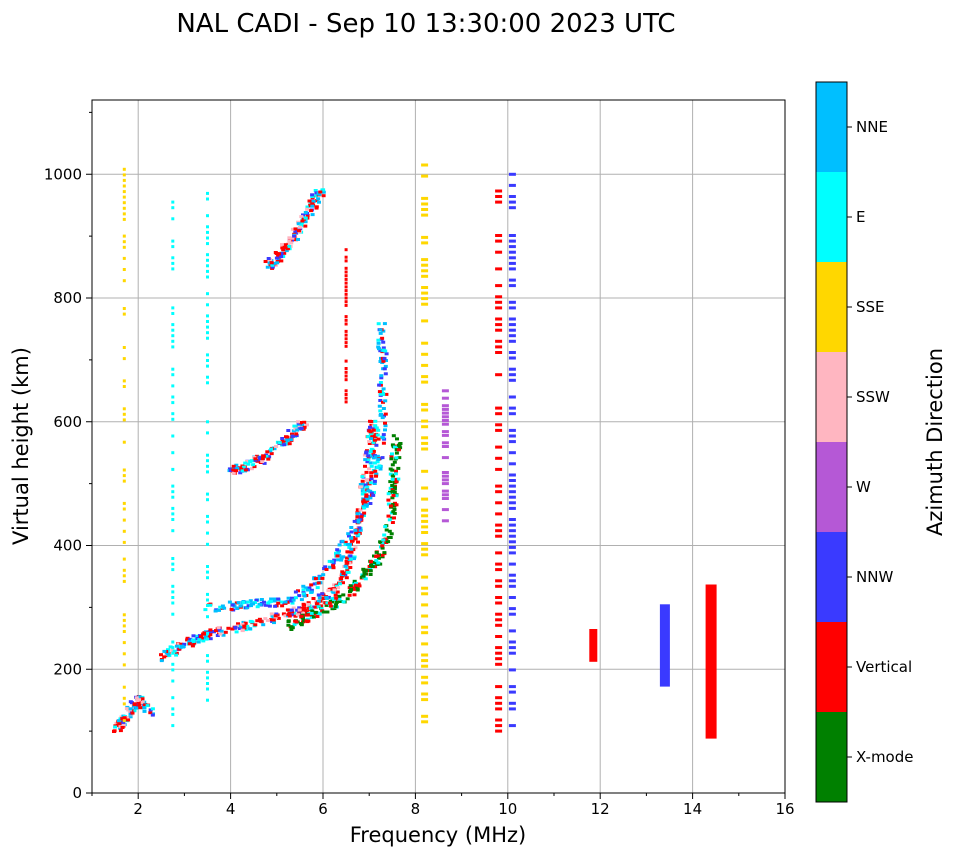  What do you see at coordinates (231, 809) in the screenshot?
I see `x-tick-label: 4` at bounding box center [231, 809].